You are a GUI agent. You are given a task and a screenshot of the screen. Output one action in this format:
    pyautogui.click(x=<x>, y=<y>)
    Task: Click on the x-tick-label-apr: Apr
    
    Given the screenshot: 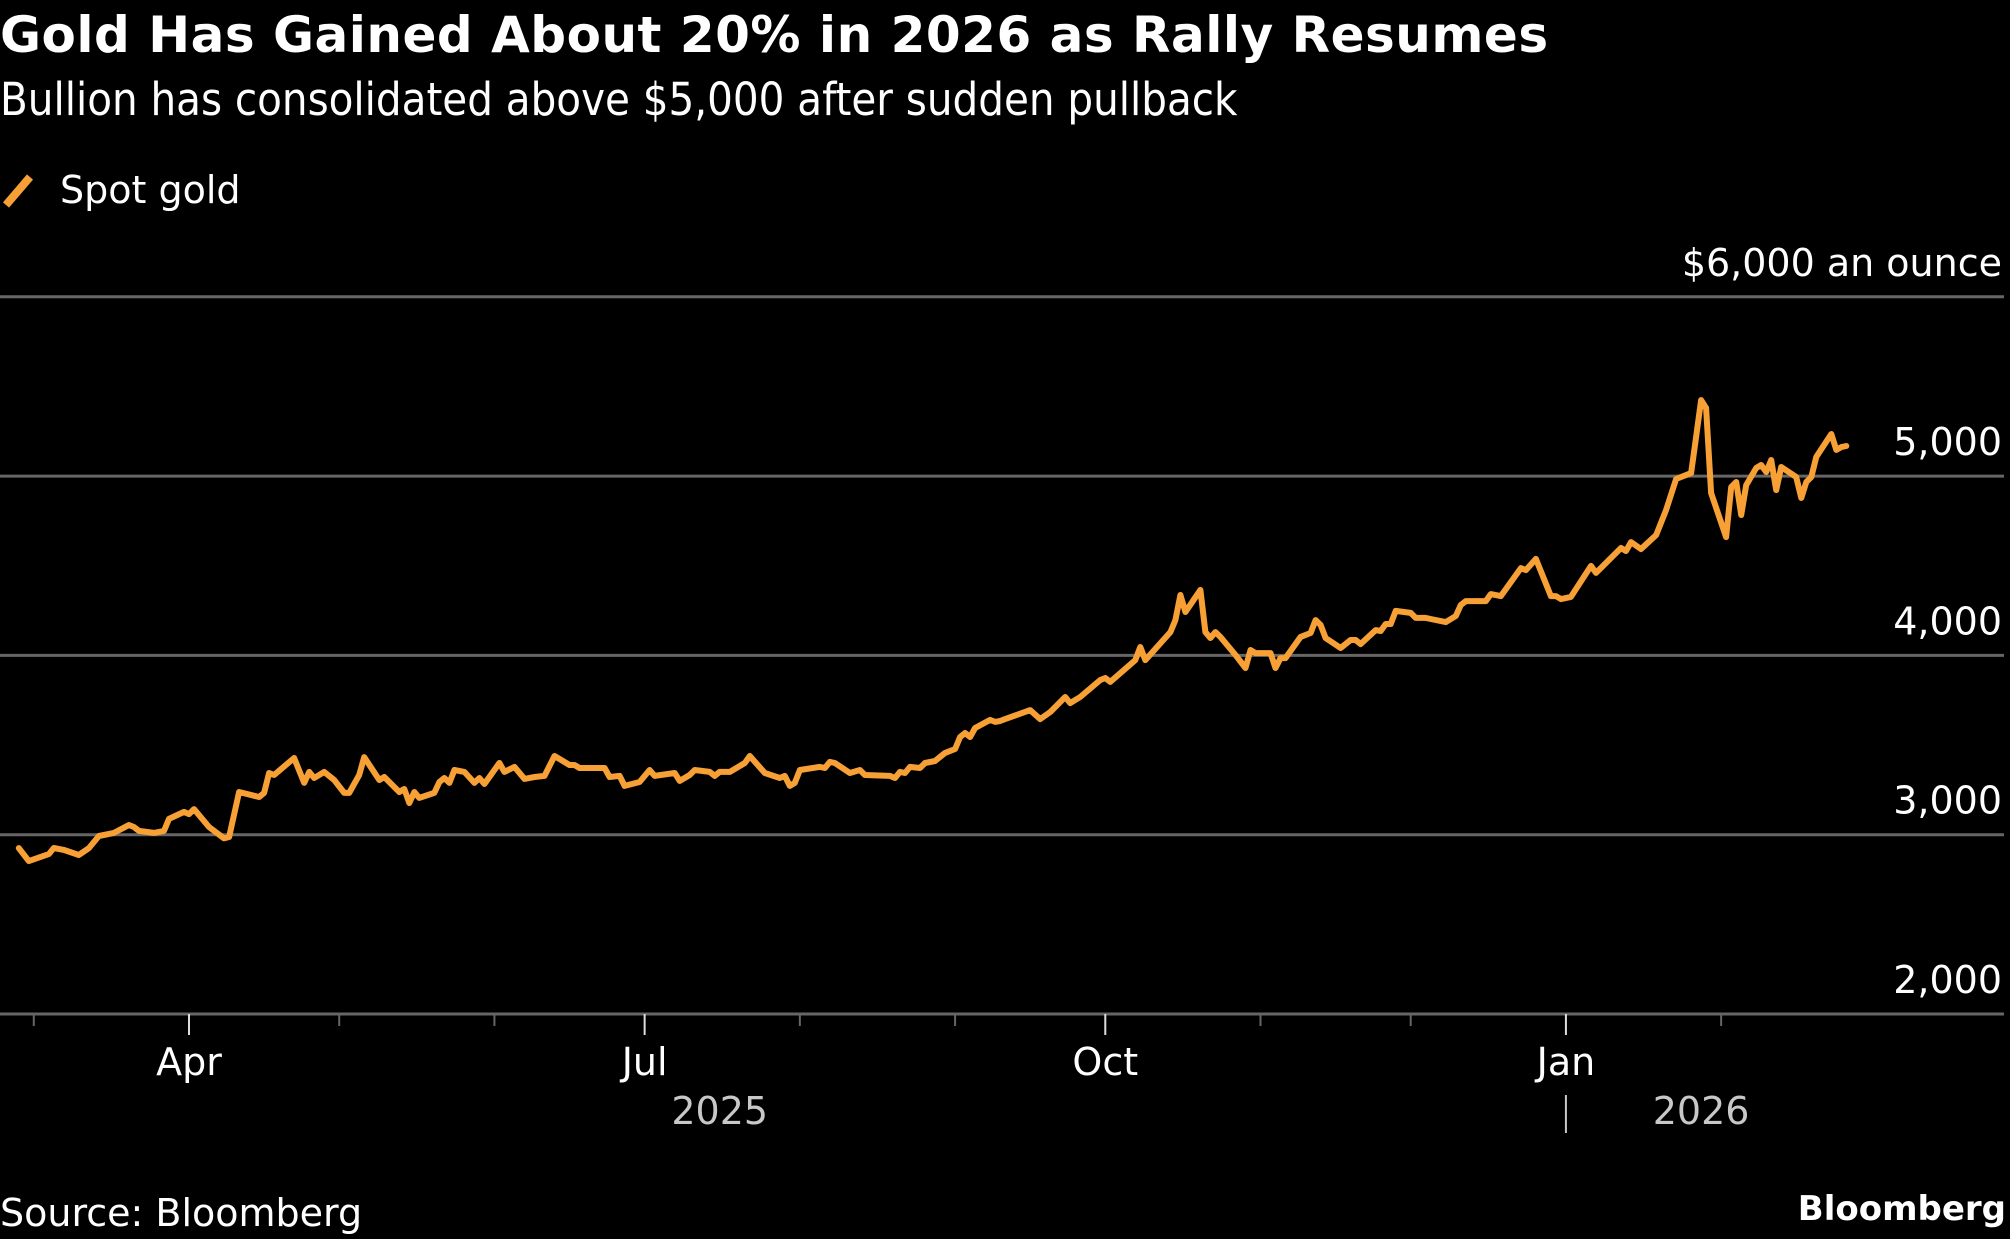 What is the action you would take?
    pyautogui.click(x=189, y=1062)
    